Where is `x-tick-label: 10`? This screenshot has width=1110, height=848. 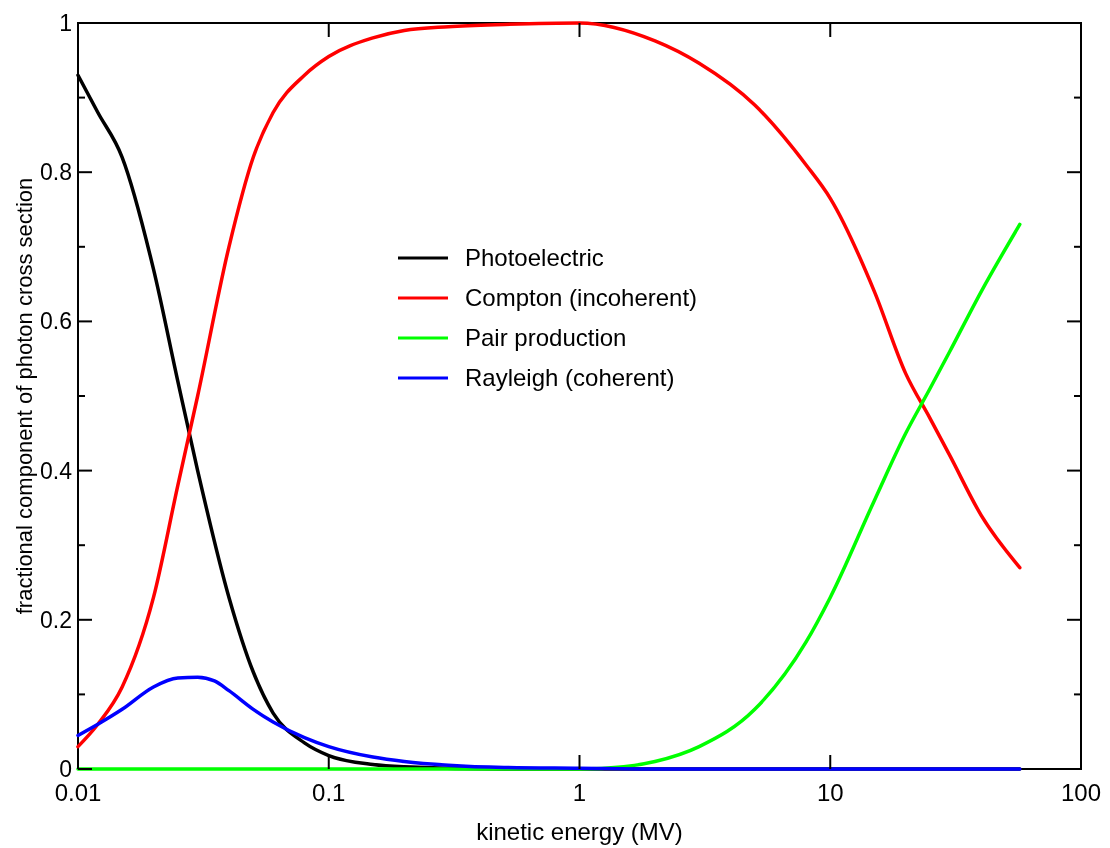
x-tick-label: 10 is located at coordinates (830, 792).